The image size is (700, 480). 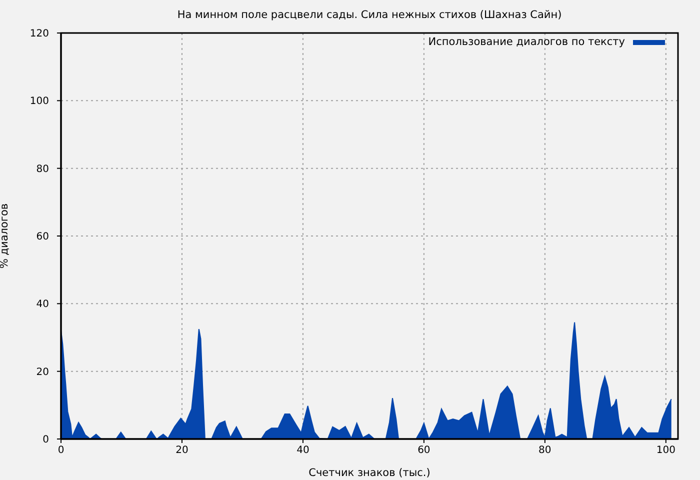 I want to click on x-tick-label: 40, so click(x=303, y=450).